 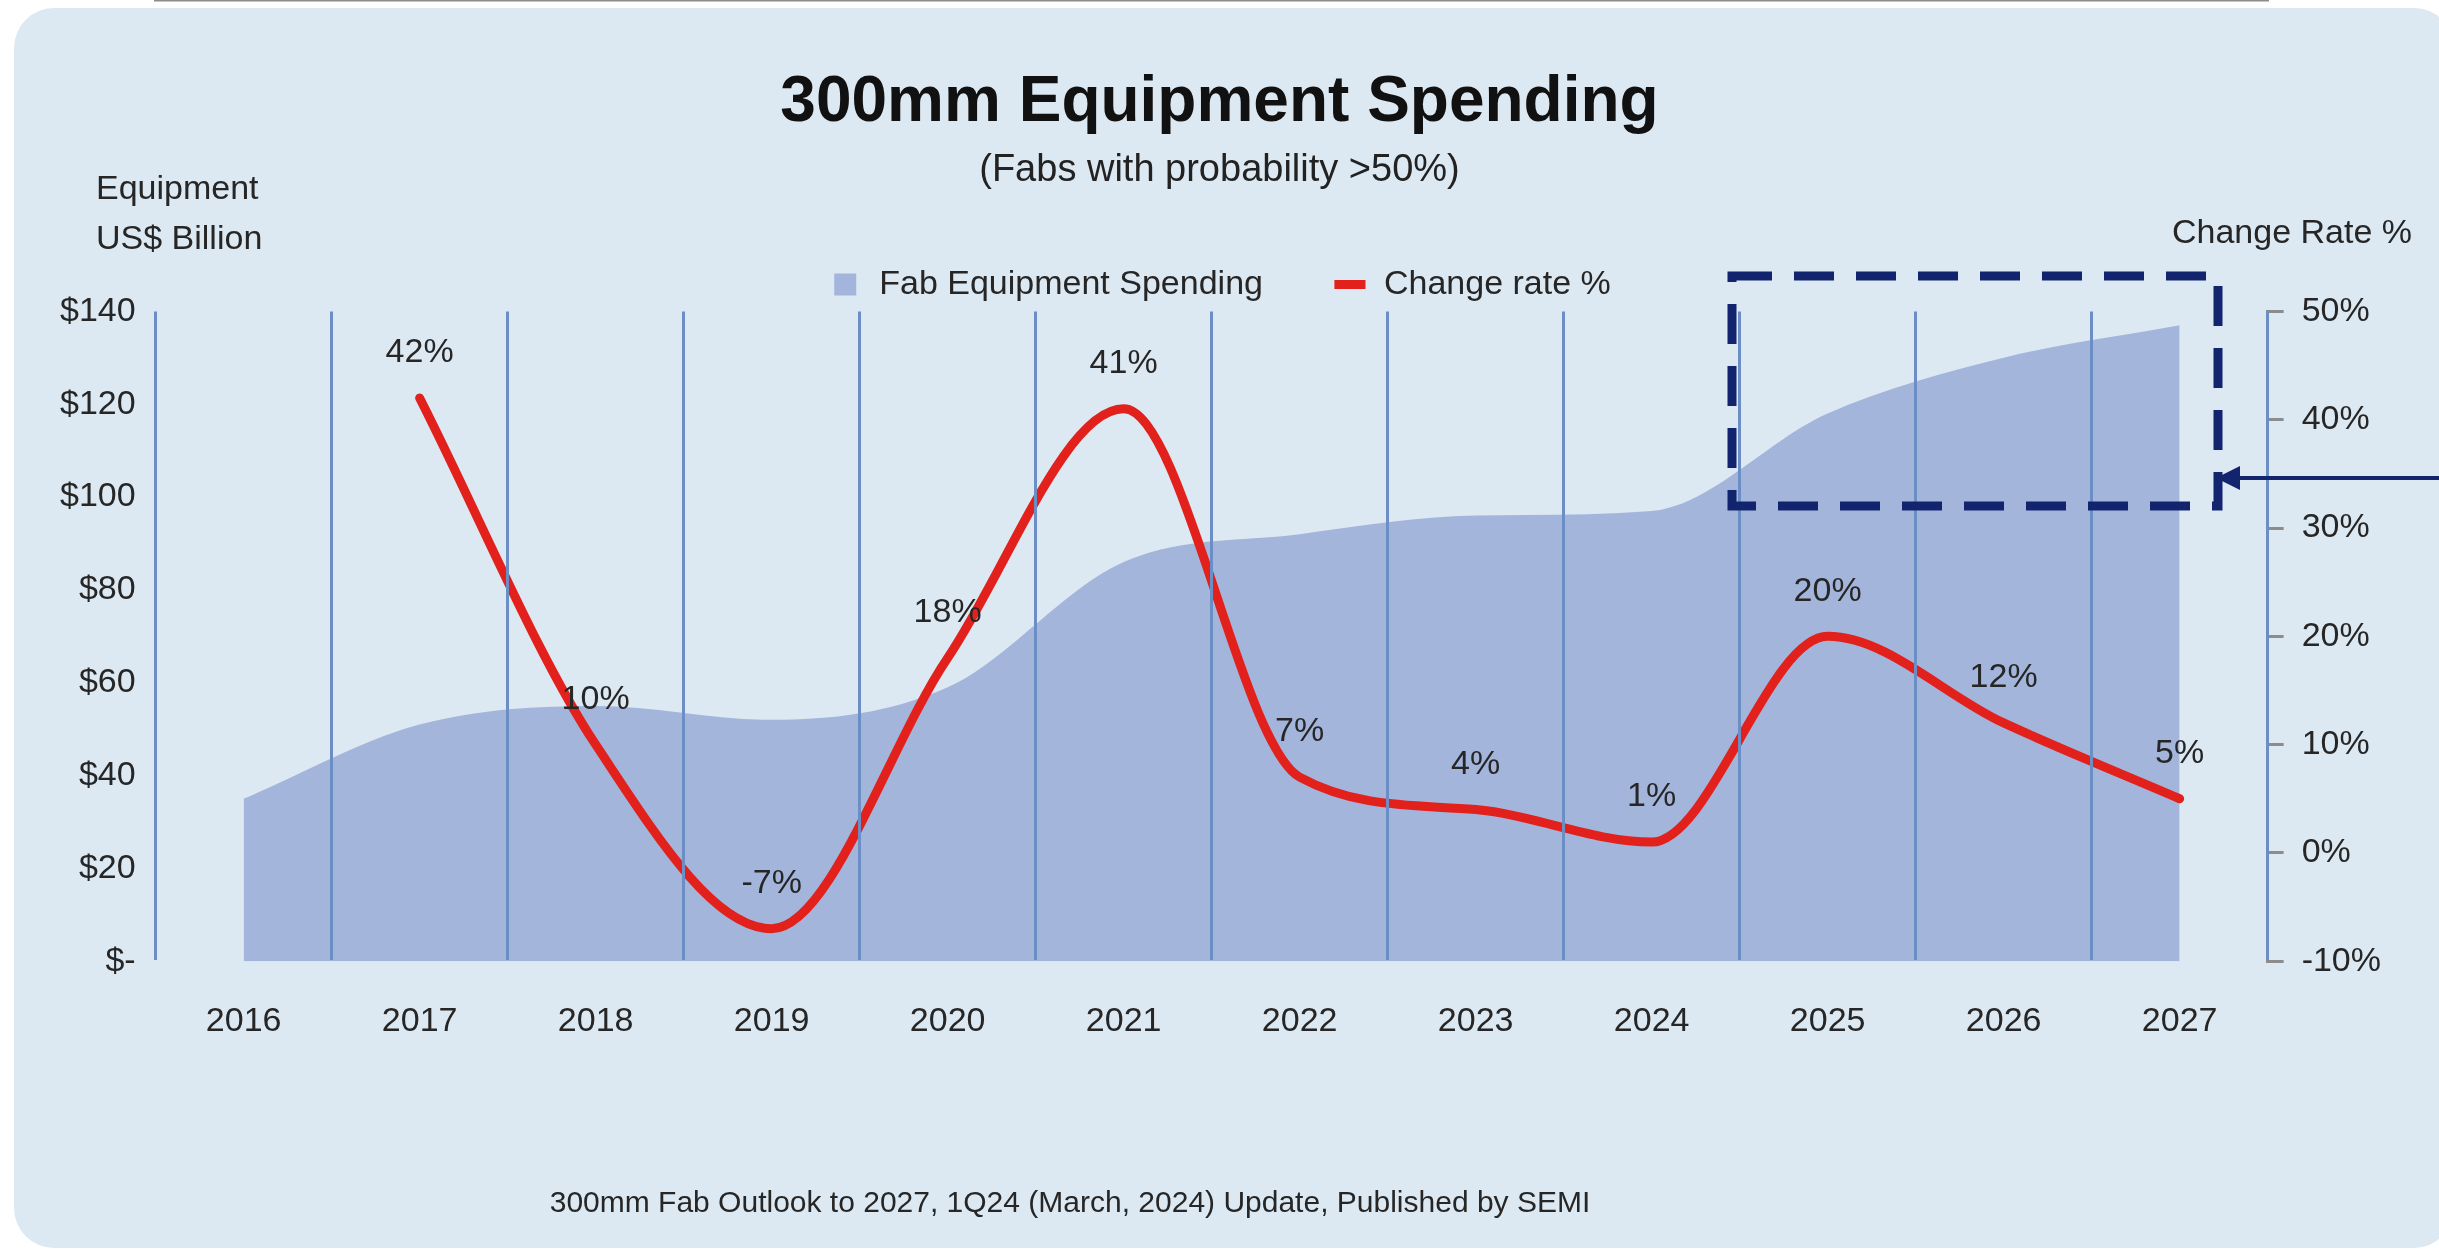 What do you see at coordinates (1651, 1018) in the screenshot?
I see `x-tick-label: 2024` at bounding box center [1651, 1018].